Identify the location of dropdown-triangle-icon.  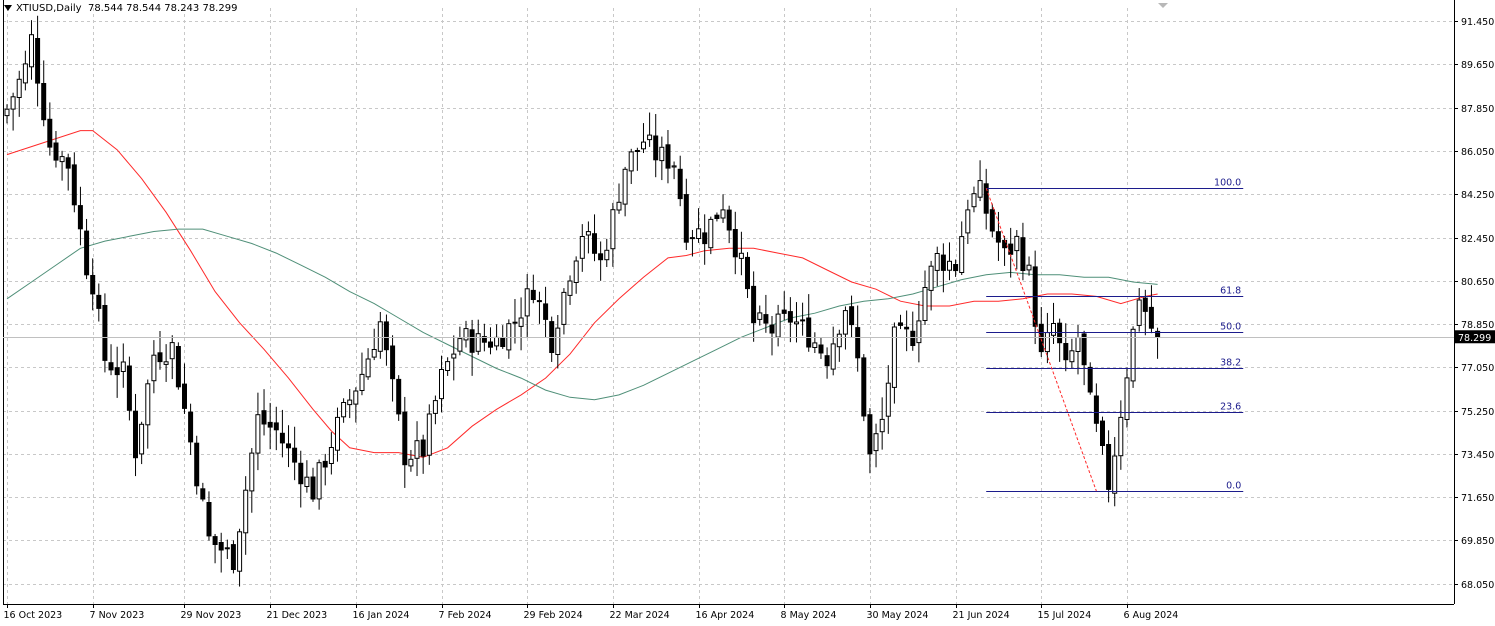
(8, 8).